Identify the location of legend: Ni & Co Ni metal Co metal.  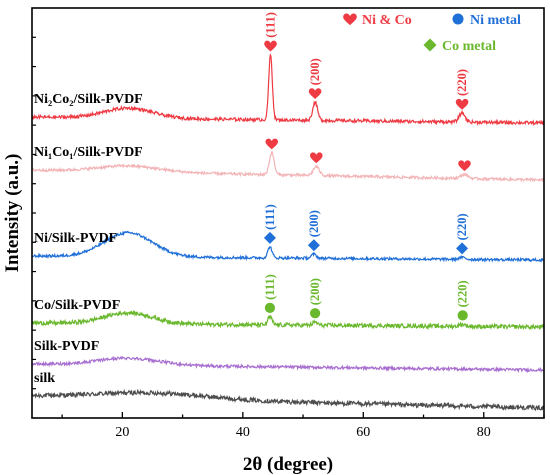
(432, 33).